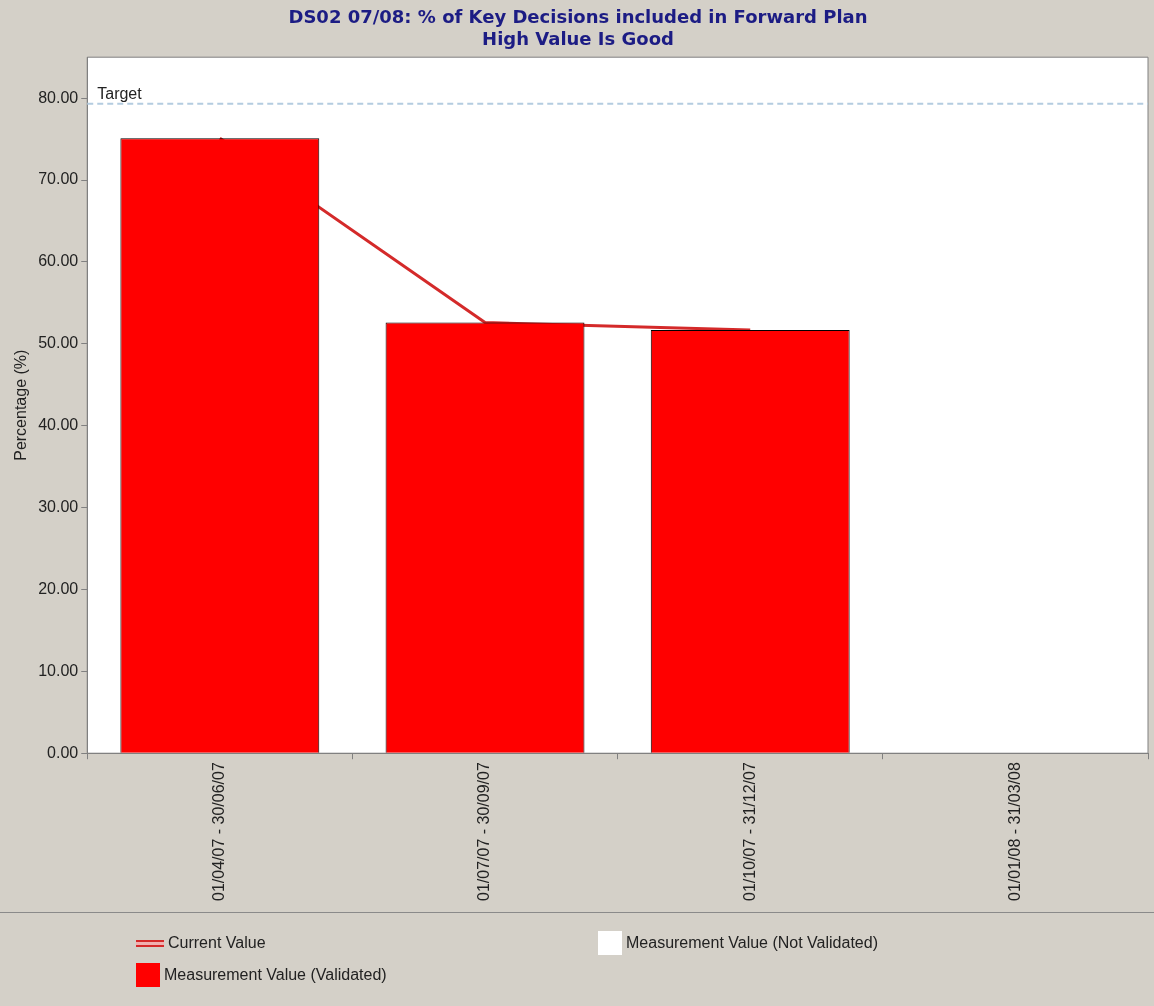  Describe the element at coordinates (578, 17) in the screenshot. I see `text: DS02 07/08: % of Key Decisions included in Forward Plan` at that location.